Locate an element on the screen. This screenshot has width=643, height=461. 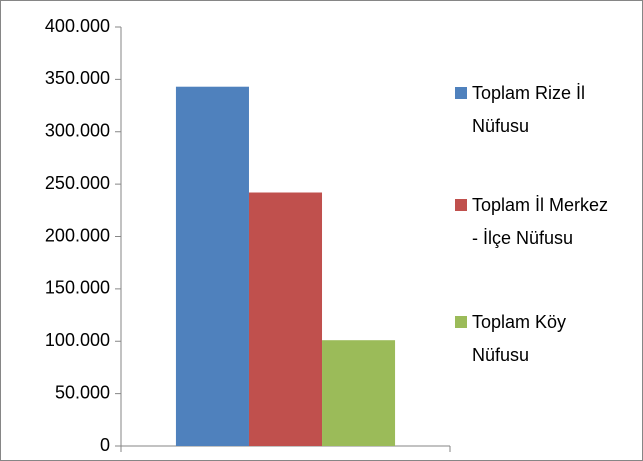
y-tick-label: 400.000 is located at coordinates (77, 26).